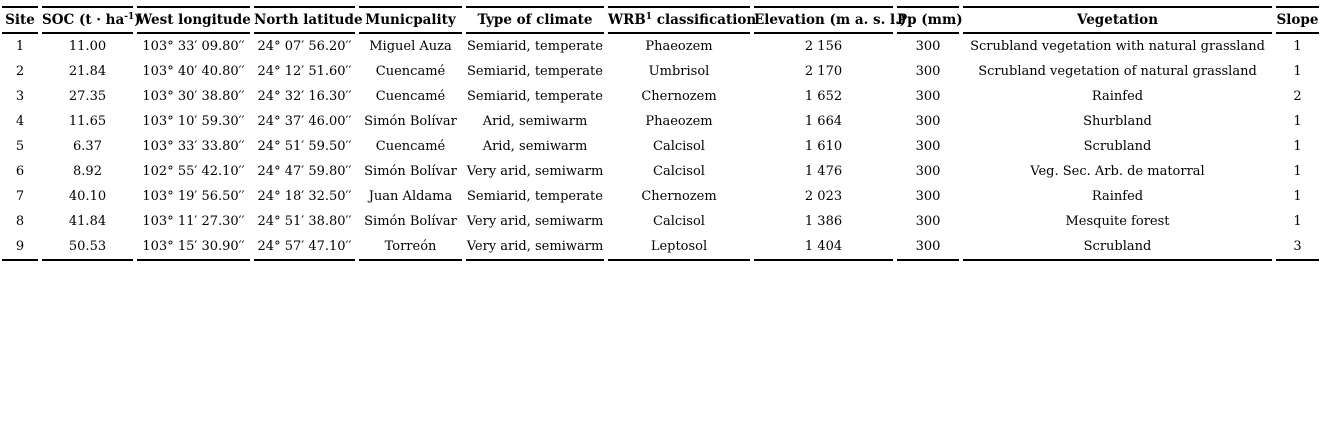  Describe the element at coordinates (193, 96) in the screenshot. I see `table-cell: 103° 30′ 38.80′′` at that location.